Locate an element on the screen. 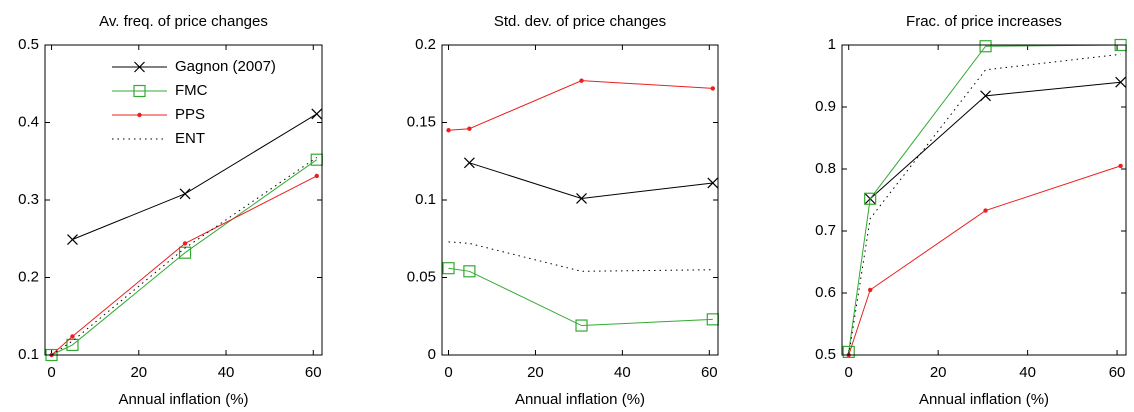 The height and width of the screenshot is (412, 1134). y-tick-label: 0.7 is located at coordinates (825, 230).